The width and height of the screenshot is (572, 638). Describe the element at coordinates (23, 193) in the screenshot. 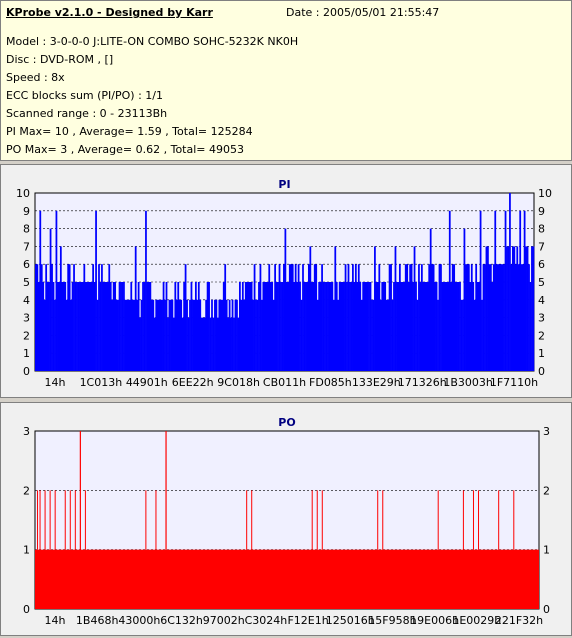

I see `y-tick-label-left: 10` at that location.